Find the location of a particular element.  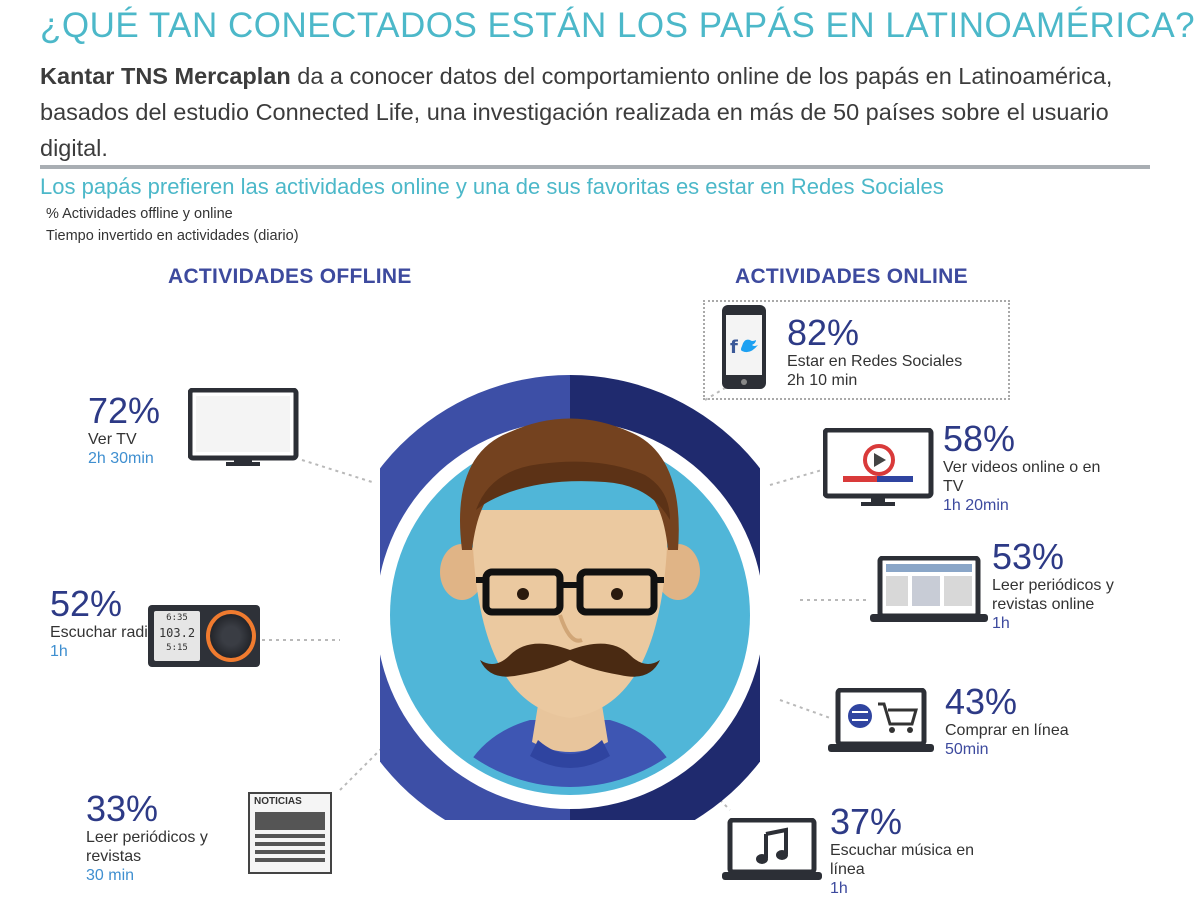

offline-title: ACTIVIDADES OFFLINE is located at coordinates (290, 276).